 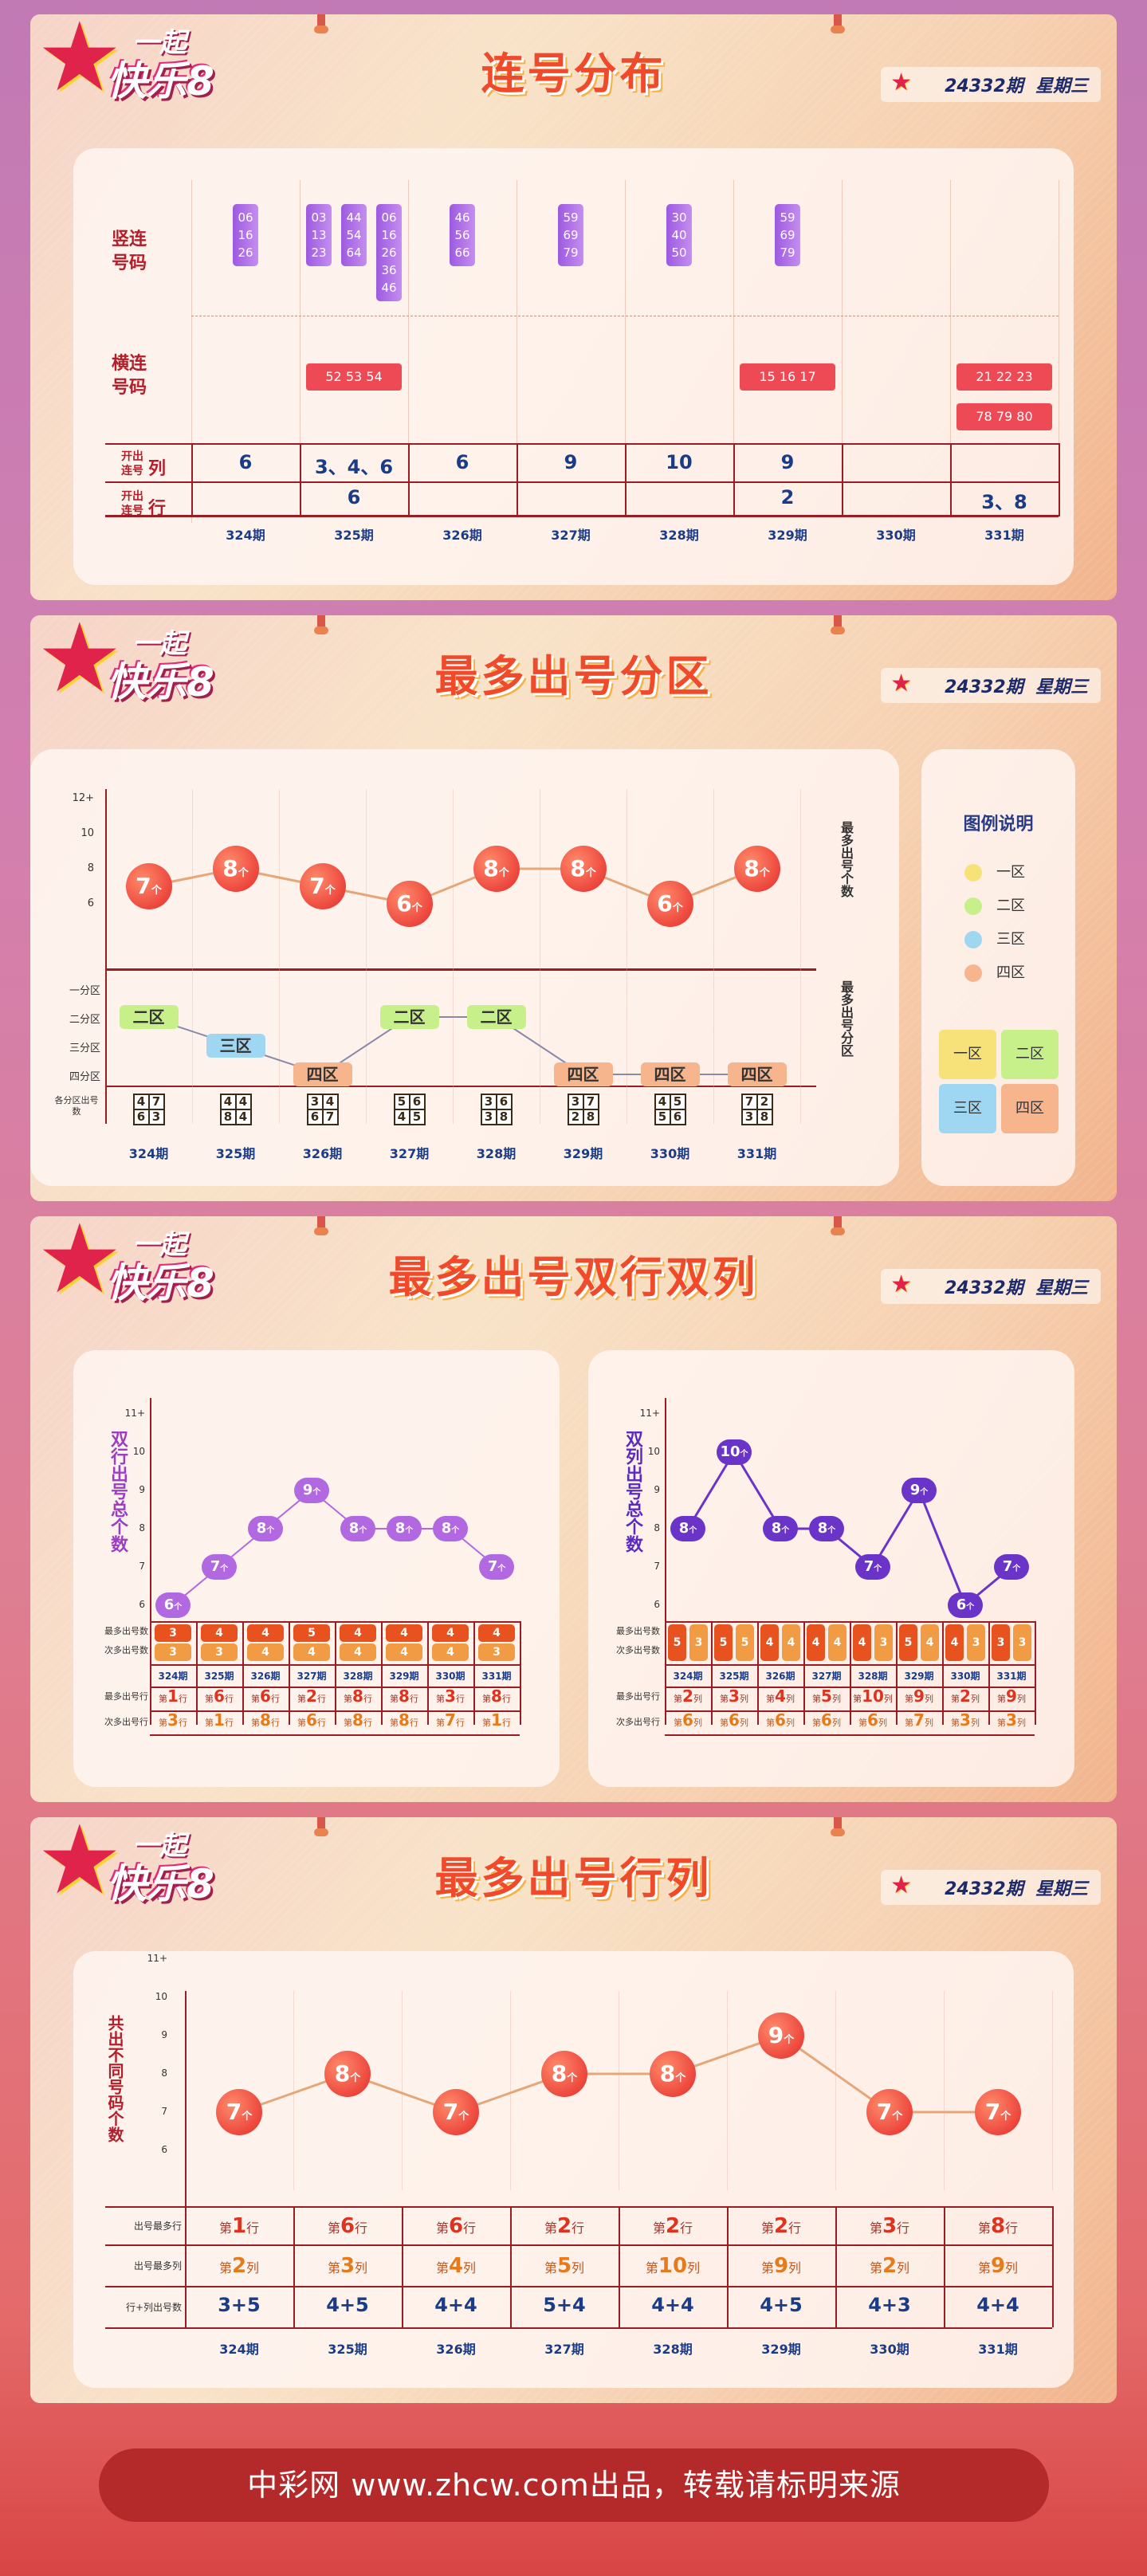 I want to click on y-tick: 10, so click(x=653, y=1451).